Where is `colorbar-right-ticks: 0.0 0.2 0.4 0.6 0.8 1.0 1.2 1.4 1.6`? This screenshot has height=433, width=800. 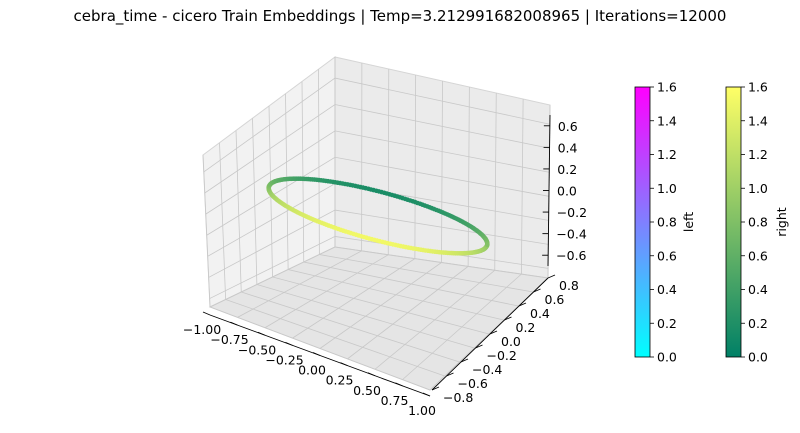 colorbar-right-ticks: 0.0 0.2 0.4 0.6 0.8 1.0 1.2 1.4 1.6 is located at coordinates (754, 222).